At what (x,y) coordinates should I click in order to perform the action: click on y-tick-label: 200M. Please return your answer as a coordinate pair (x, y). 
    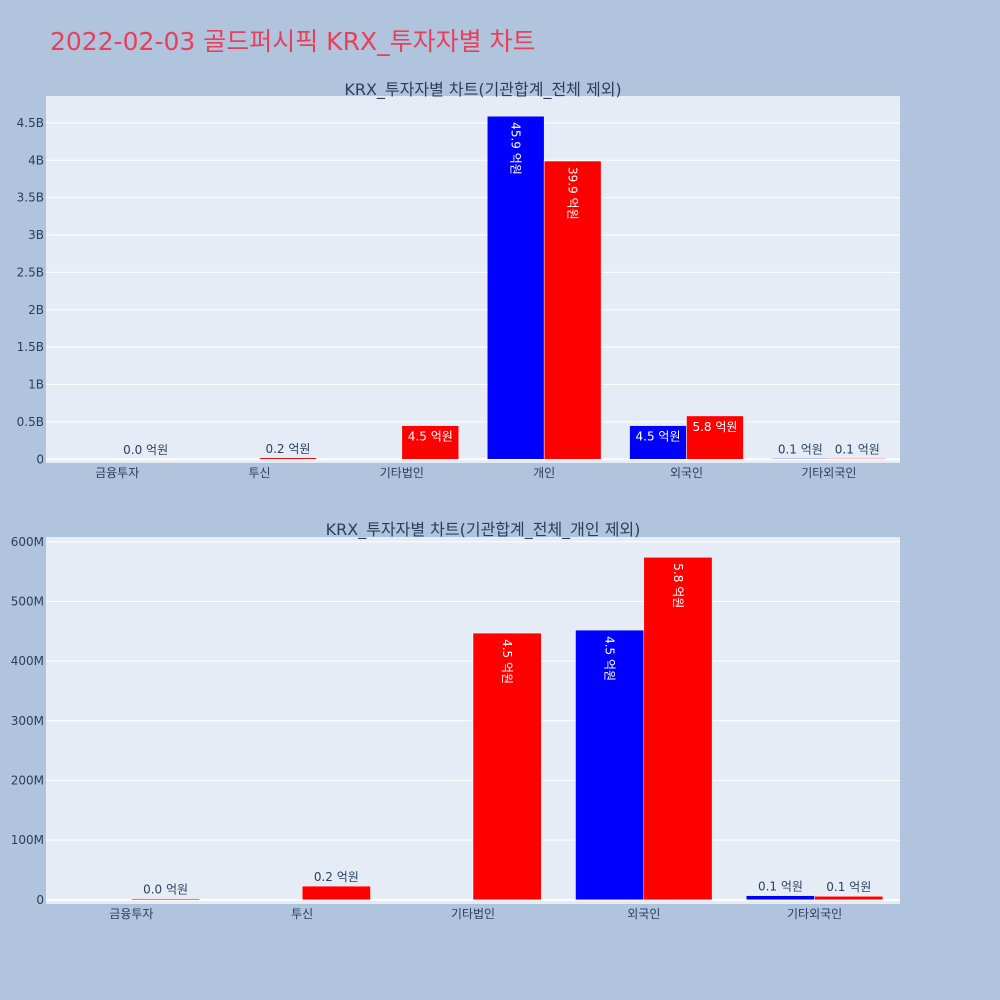
    Looking at the image, I should click on (27, 780).